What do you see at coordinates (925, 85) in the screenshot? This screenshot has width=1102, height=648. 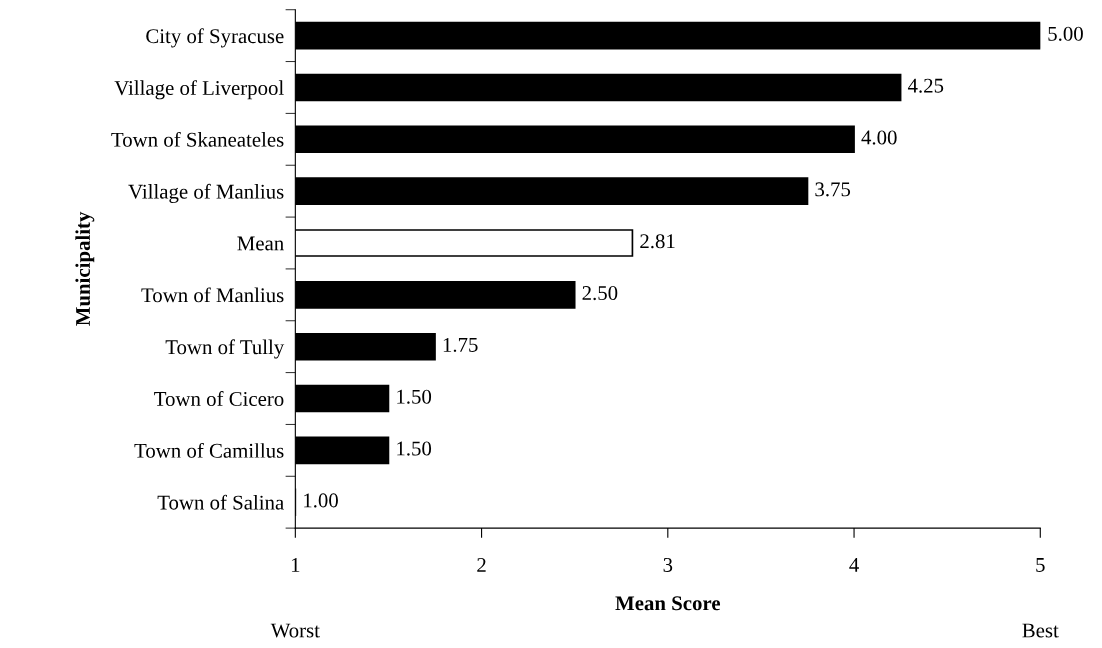 I see `data-label: 4.25` at bounding box center [925, 85].